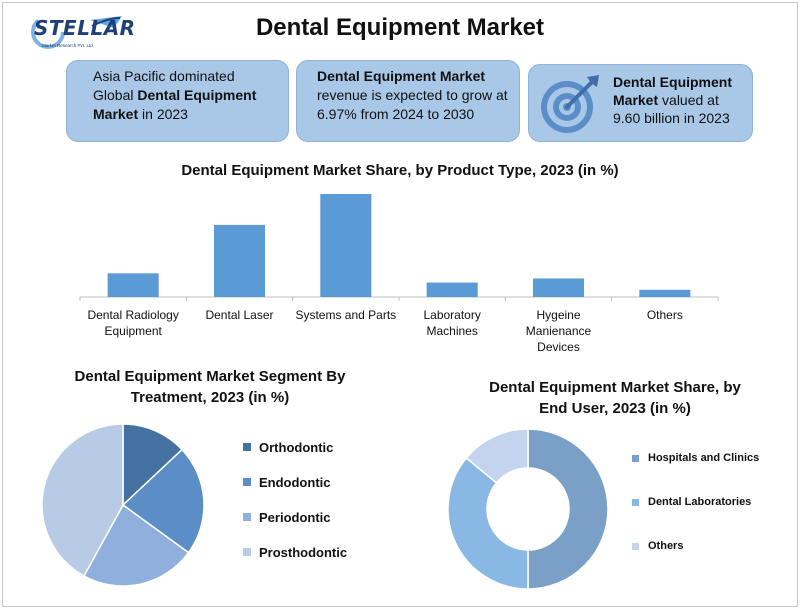  Describe the element at coordinates (700, 502) in the screenshot. I see `legend-label: Dental Laboratories` at that location.